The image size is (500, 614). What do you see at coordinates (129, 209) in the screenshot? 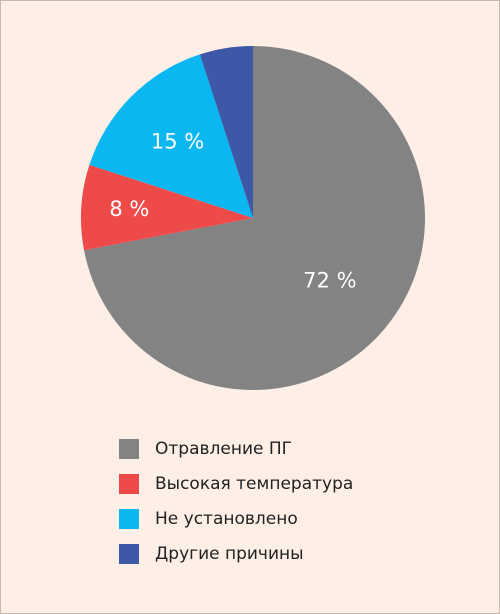
I see `pie-label-vysokaya-temperatura: 8 %` at bounding box center [129, 209].